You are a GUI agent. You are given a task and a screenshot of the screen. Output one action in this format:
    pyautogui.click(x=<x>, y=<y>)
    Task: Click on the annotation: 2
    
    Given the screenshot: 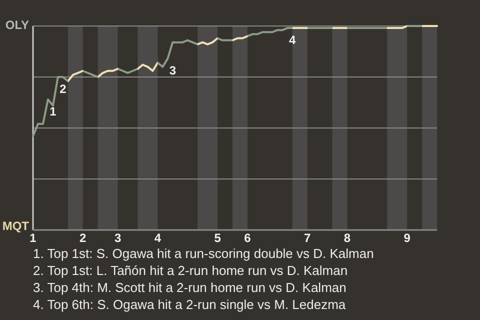 What is the action you would take?
    pyautogui.click(x=63, y=89)
    